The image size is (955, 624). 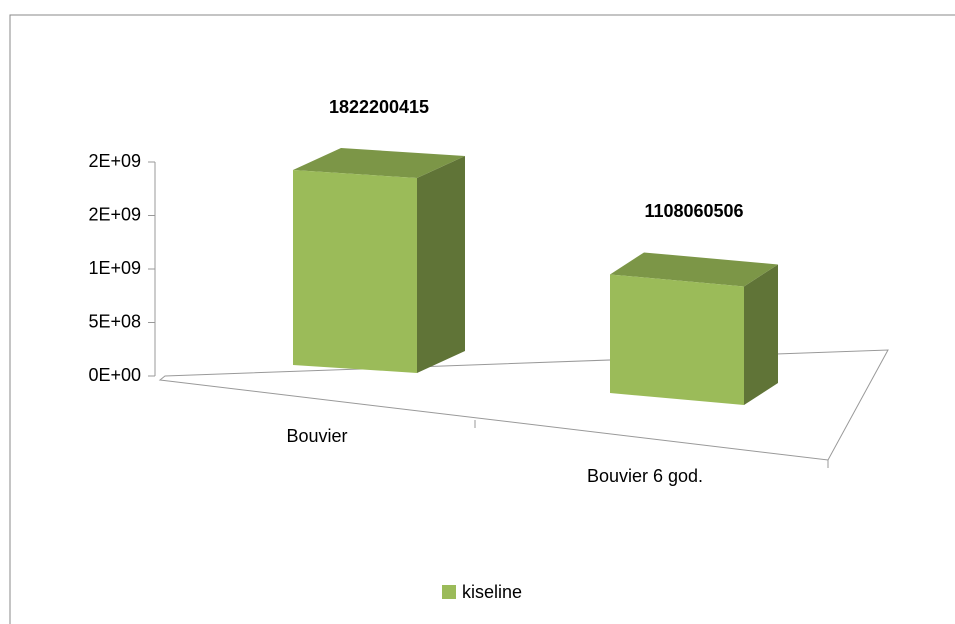 What do you see at coordinates (523, 405) in the screenshot?
I see `floor` at bounding box center [523, 405].